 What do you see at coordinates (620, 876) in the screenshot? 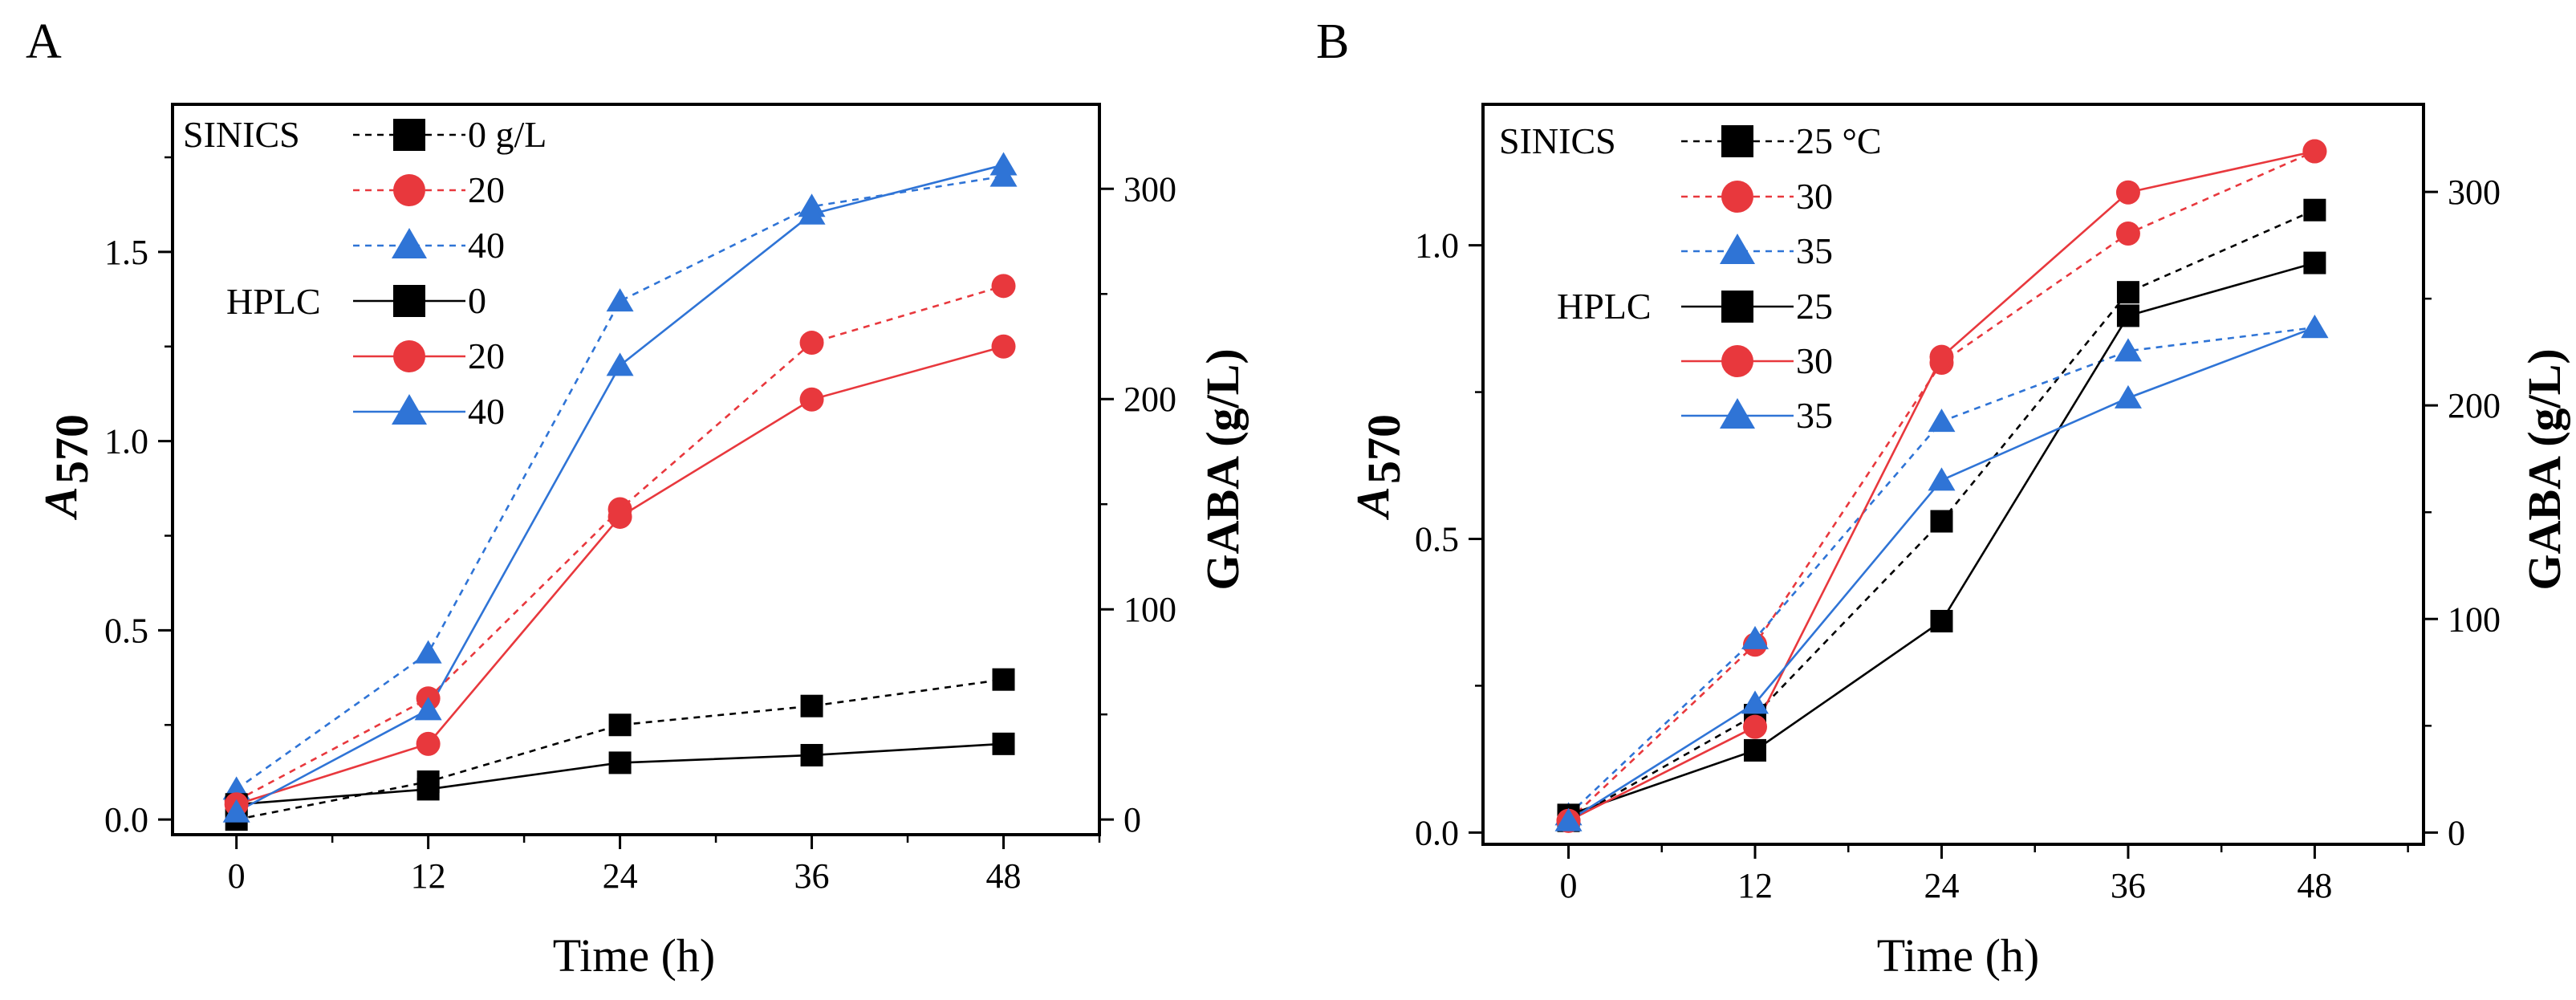
I see `panel-a-x-tick-label: 24` at bounding box center [620, 876].